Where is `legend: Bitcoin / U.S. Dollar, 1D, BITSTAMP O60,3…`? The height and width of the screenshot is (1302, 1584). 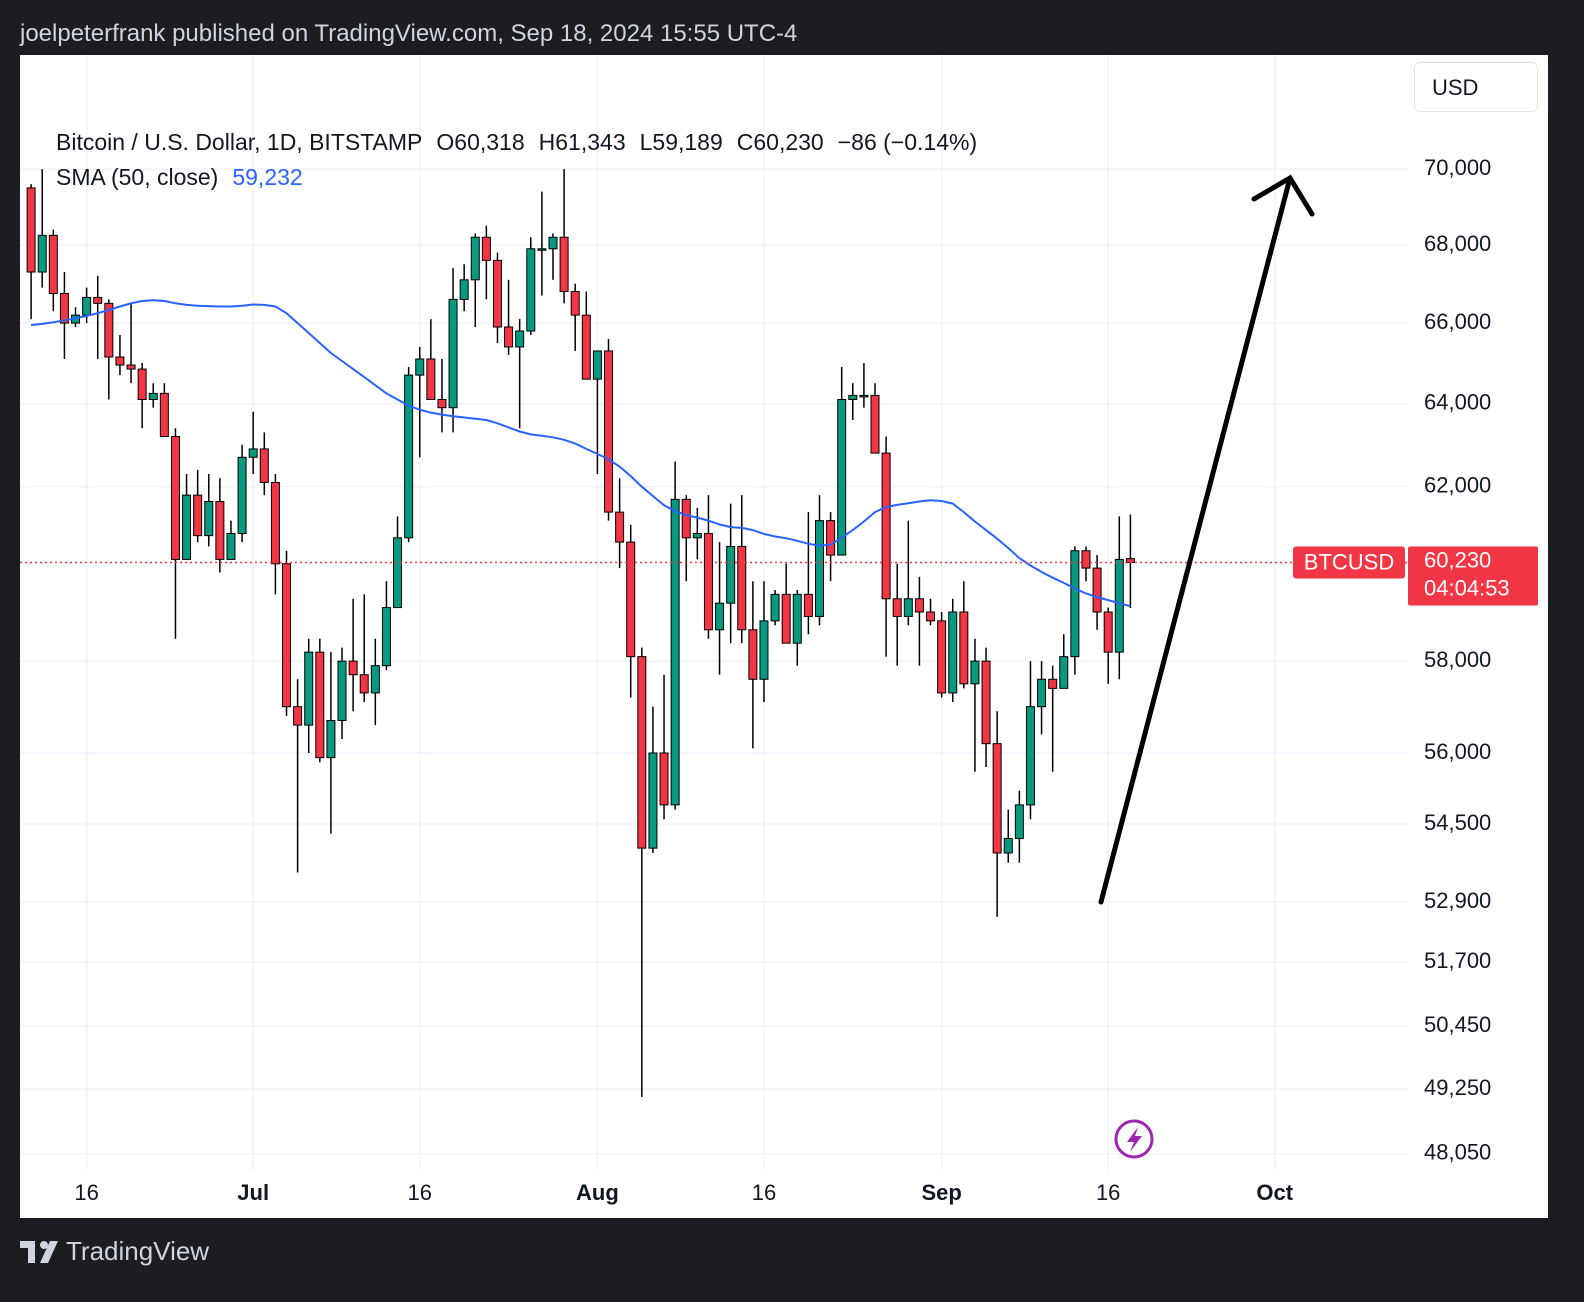
legend: Bitcoin / U.S. Dollar, 1D, BITSTAMP O60,3… is located at coordinates (523, 164).